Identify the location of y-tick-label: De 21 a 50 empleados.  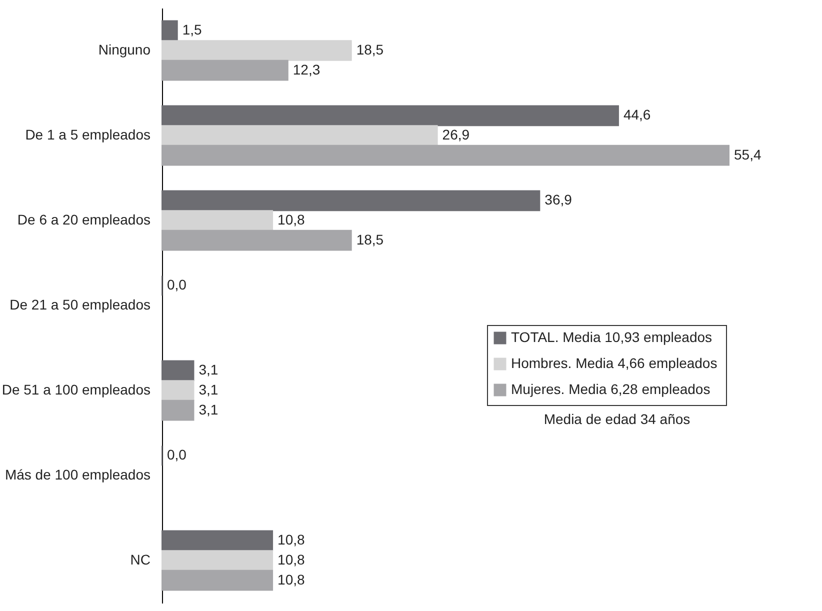
(80, 304).